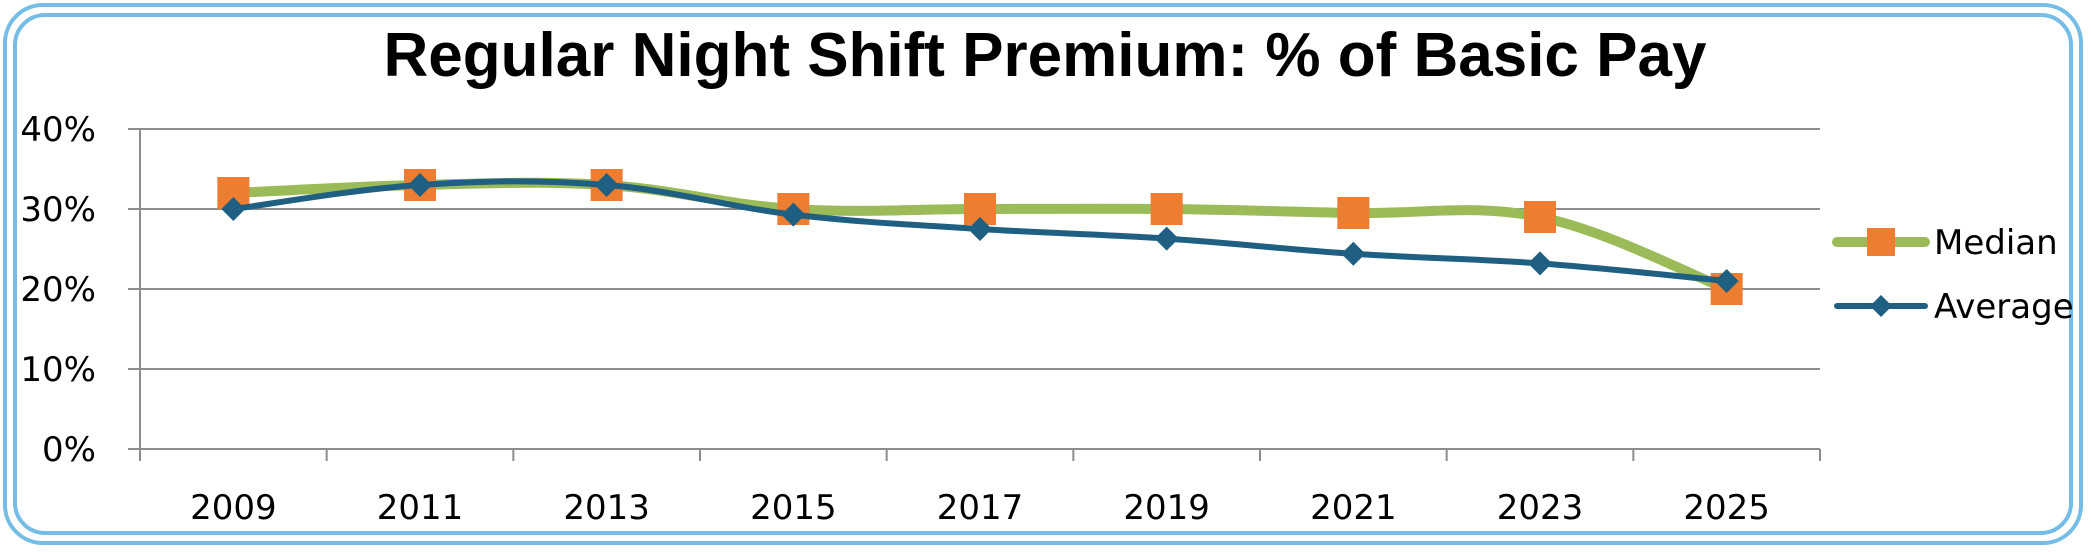  Describe the element at coordinates (233, 508) in the screenshot. I see `x-tick-label: 2009` at that location.